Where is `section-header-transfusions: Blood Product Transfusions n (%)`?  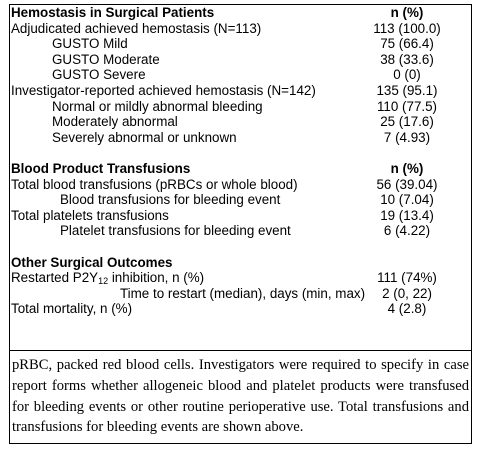 section-header-transfusions: Blood Product Transfusions n (%) is located at coordinates (240, 169).